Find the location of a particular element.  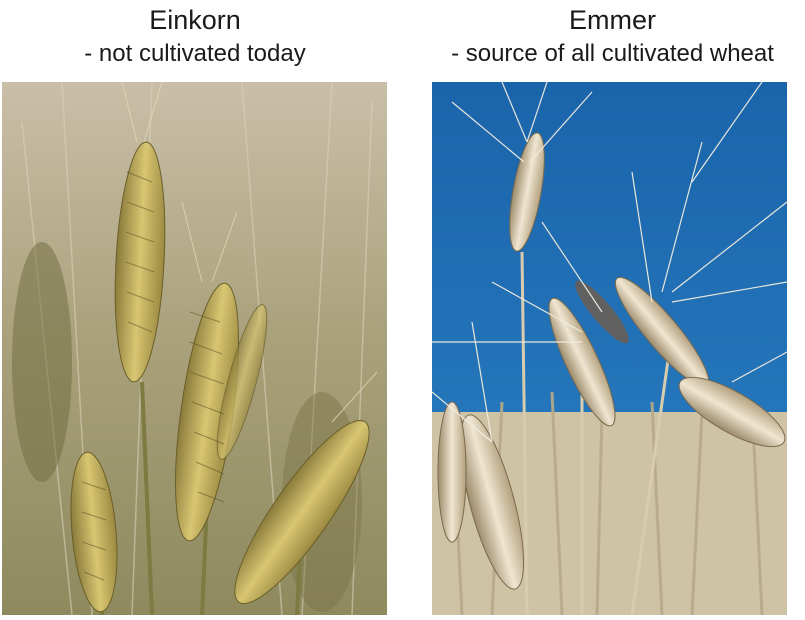

emmer-subtitle: - source of all cultivated wheat is located at coordinates (612, 53).